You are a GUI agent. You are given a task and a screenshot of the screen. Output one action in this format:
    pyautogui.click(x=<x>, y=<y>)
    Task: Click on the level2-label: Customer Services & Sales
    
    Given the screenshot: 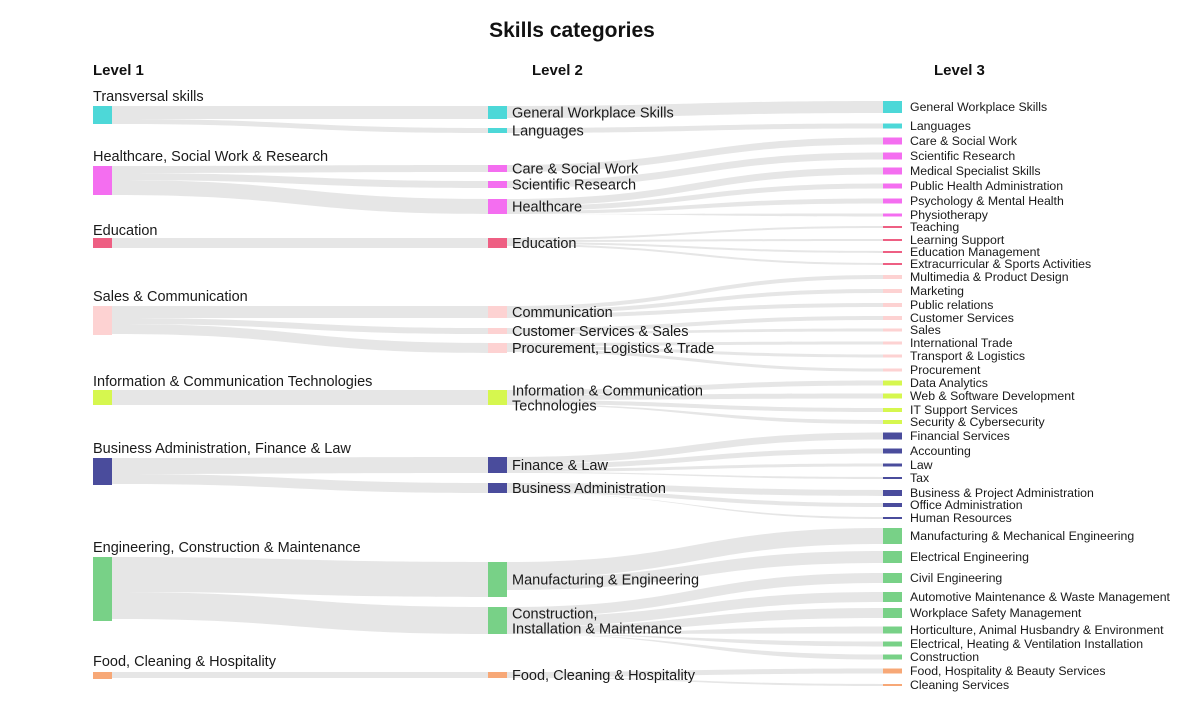 What is the action you would take?
    pyautogui.click(x=600, y=332)
    